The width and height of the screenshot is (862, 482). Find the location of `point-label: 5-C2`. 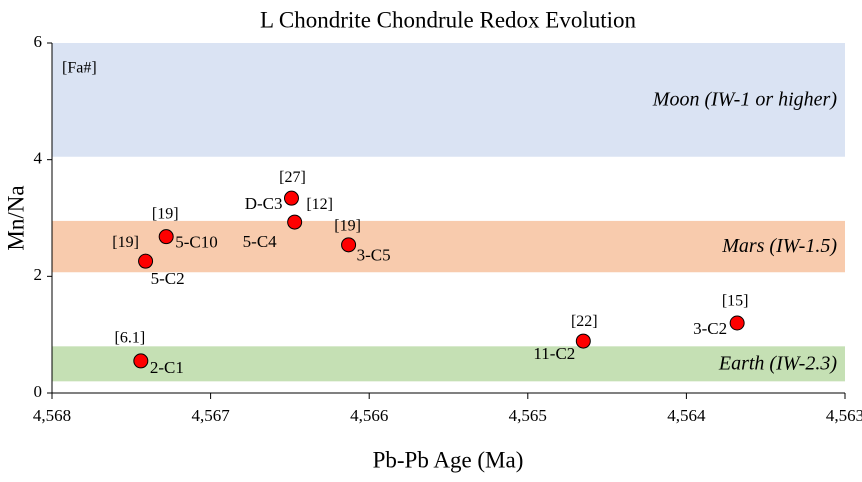

point-label: 5-C2 is located at coordinates (168, 278).